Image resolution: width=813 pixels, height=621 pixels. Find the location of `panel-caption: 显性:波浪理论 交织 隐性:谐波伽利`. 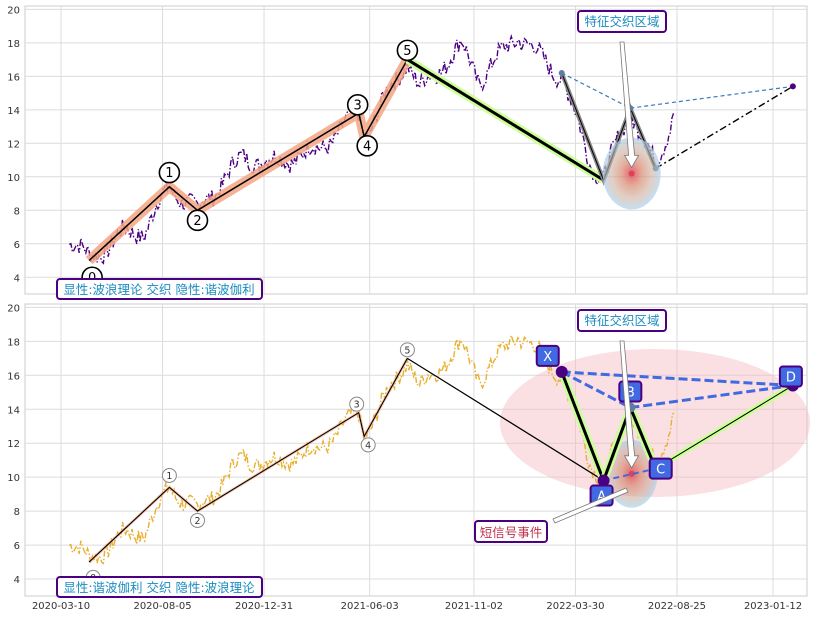

panel-caption: 显性:波浪理论 交织 隐性:谐波伽利 is located at coordinates (158, 289).